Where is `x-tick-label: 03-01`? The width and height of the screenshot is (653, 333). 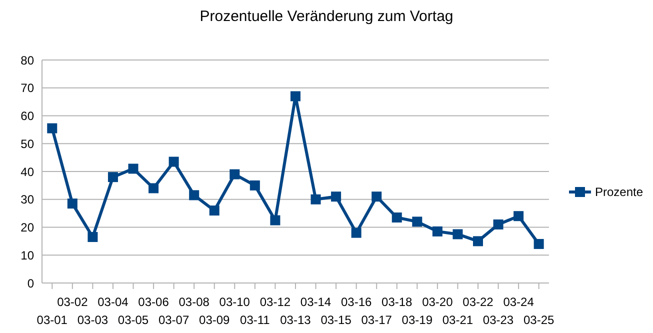 x-tick-label: 03-01 is located at coordinates (52, 319).